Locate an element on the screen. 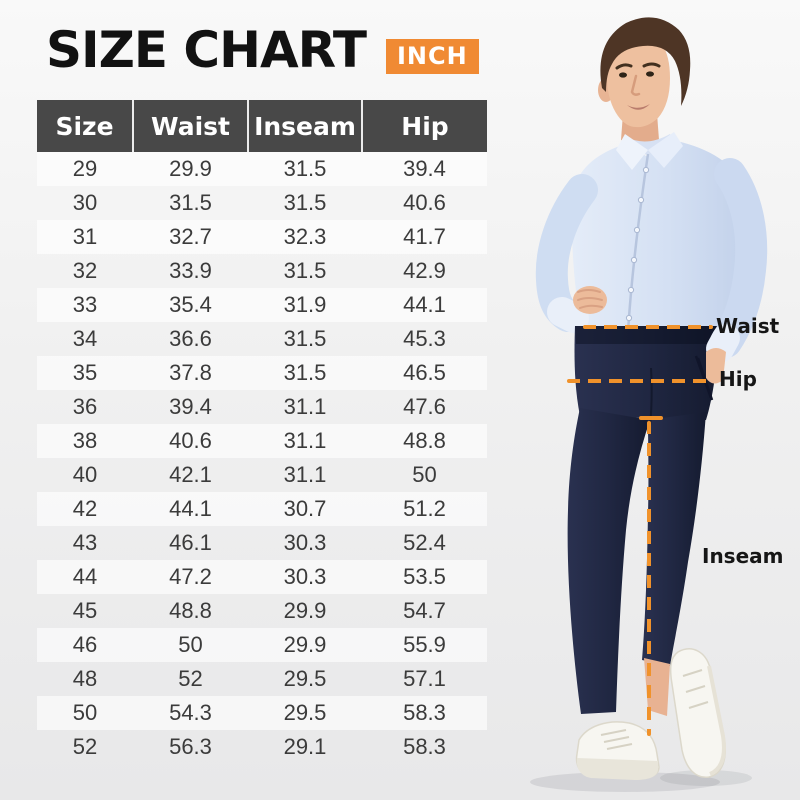 Image resolution: width=800 pixels, height=800 pixels. table-cell: 48 is located at coordinates (85, 678).